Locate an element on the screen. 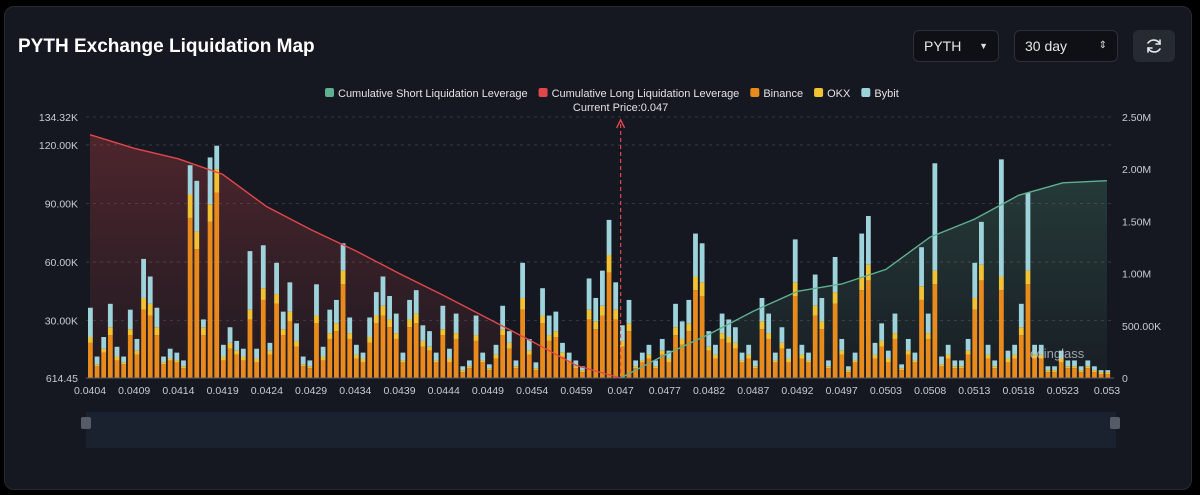  zoom-handle-left is located at coordinates (86, 423).